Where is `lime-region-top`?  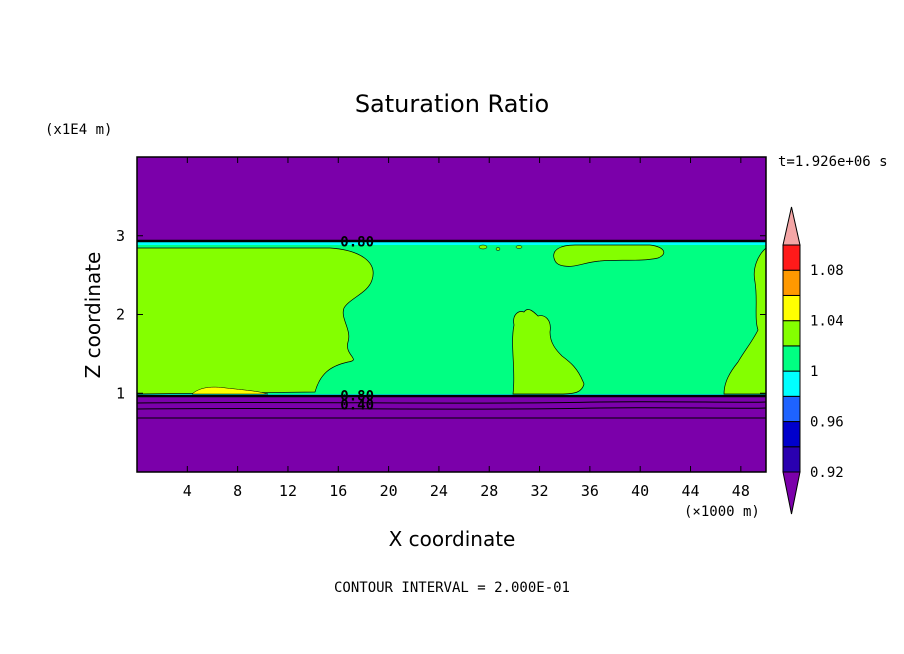 lime-region-top is located at coordinates (609, 255).